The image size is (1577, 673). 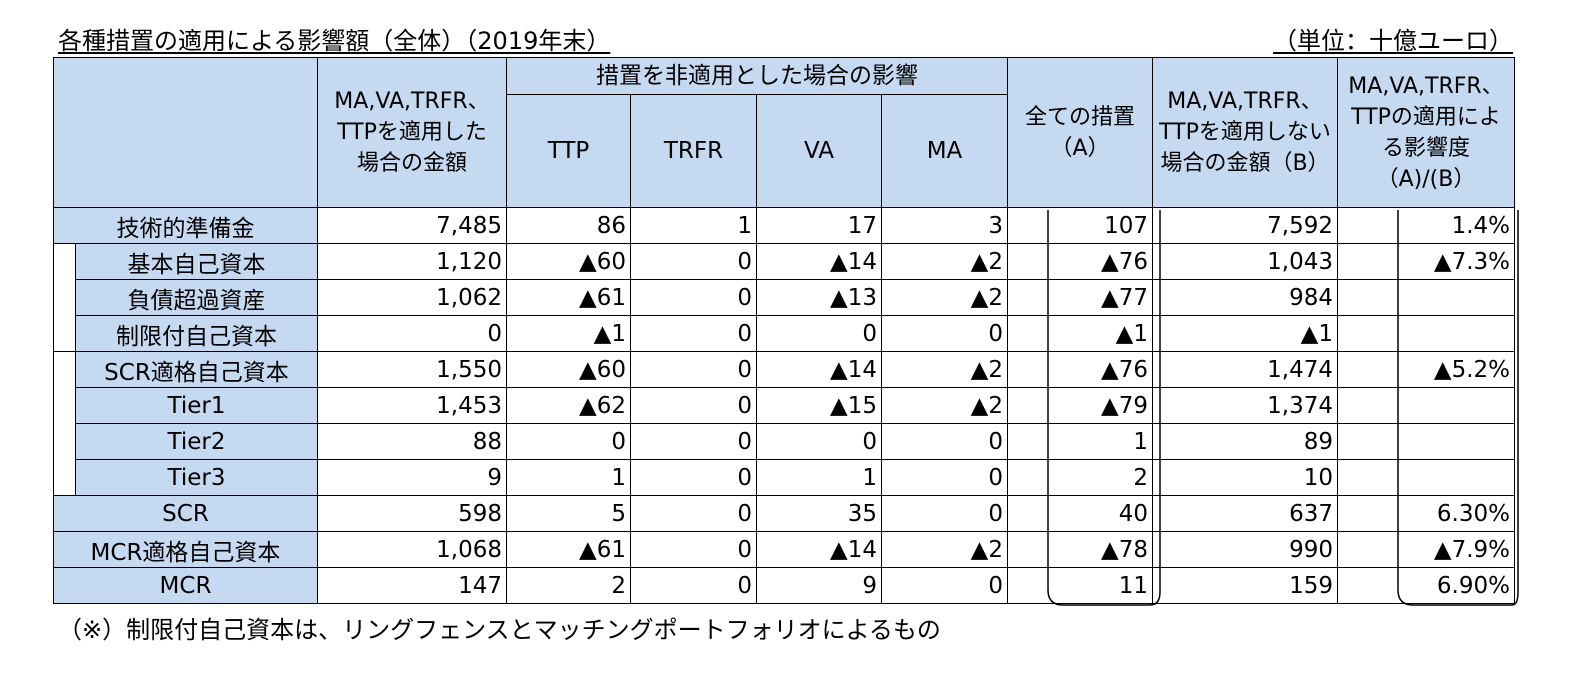 I want to click on cell-applied: 1,068, so click(x=412, y=549).